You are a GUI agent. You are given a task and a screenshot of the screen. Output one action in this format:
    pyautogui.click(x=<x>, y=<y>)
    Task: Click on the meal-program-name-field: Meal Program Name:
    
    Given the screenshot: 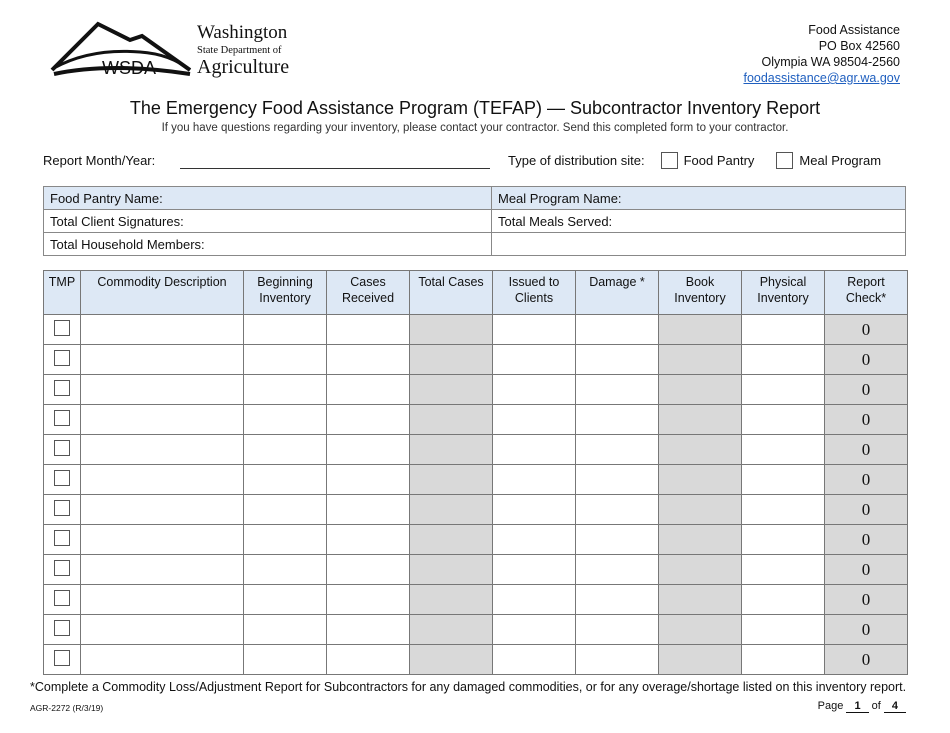 What is the action you would take?
    pyautogui.click(x=698, y=198)
    